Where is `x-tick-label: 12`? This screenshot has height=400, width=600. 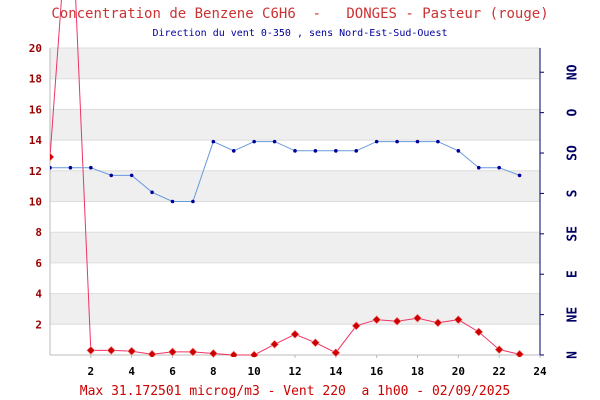
x-tick-label: 12 is located at coordinates (294, 371).